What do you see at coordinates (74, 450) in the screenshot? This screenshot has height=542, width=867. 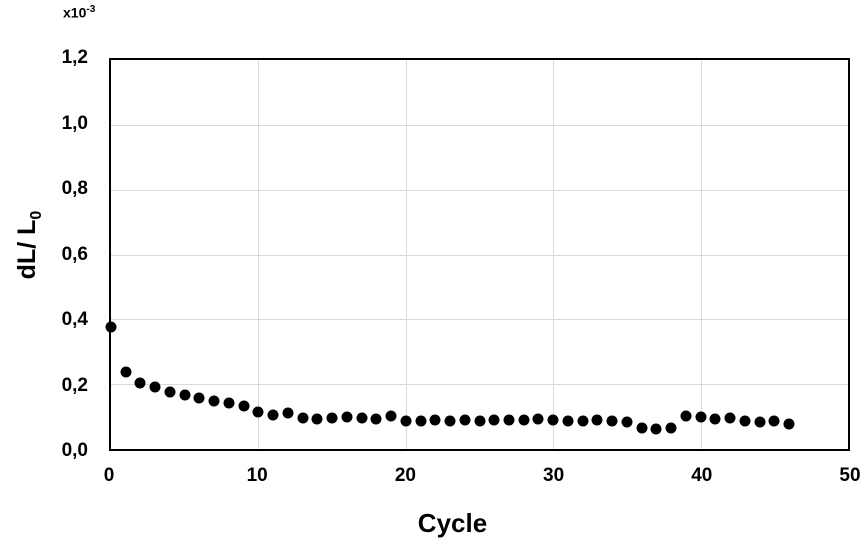 I see `y-tick-label: 0,0` at bounding box center [74, 450].